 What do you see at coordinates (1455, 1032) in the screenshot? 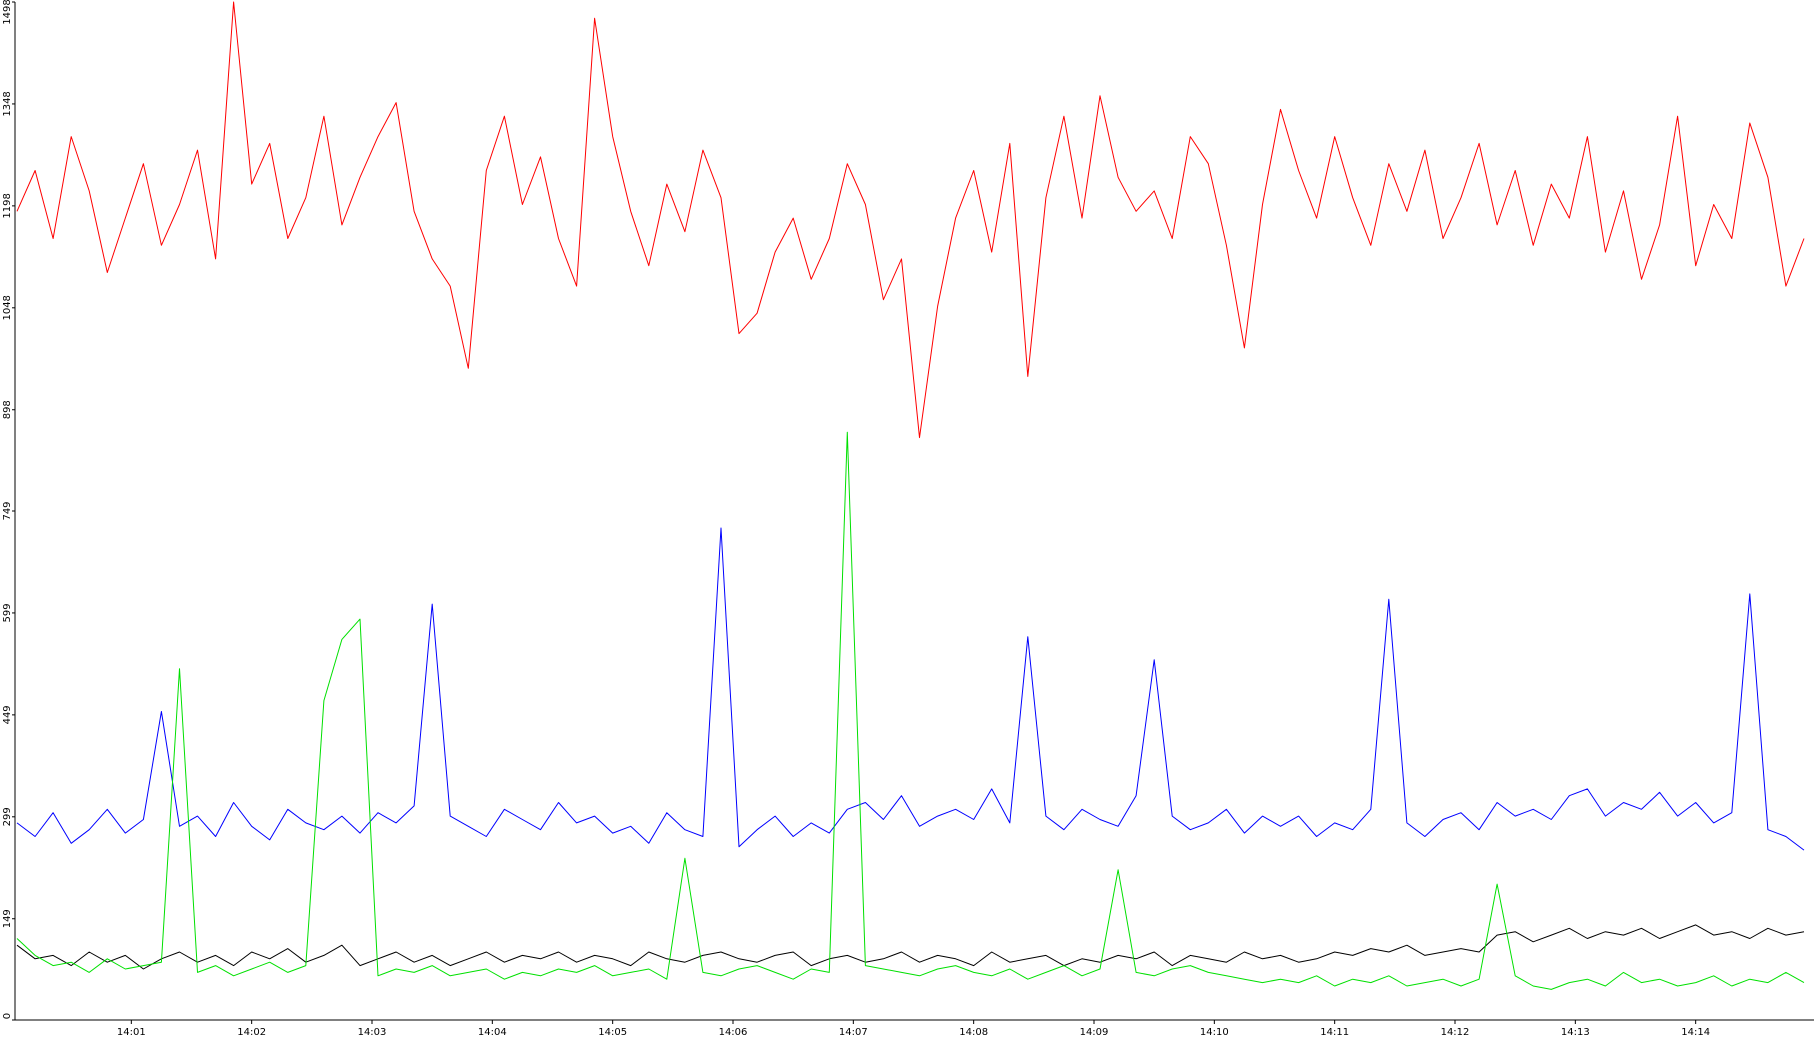
I see `x-tick-label: 14:12` at bounding box center [1455, 1032].